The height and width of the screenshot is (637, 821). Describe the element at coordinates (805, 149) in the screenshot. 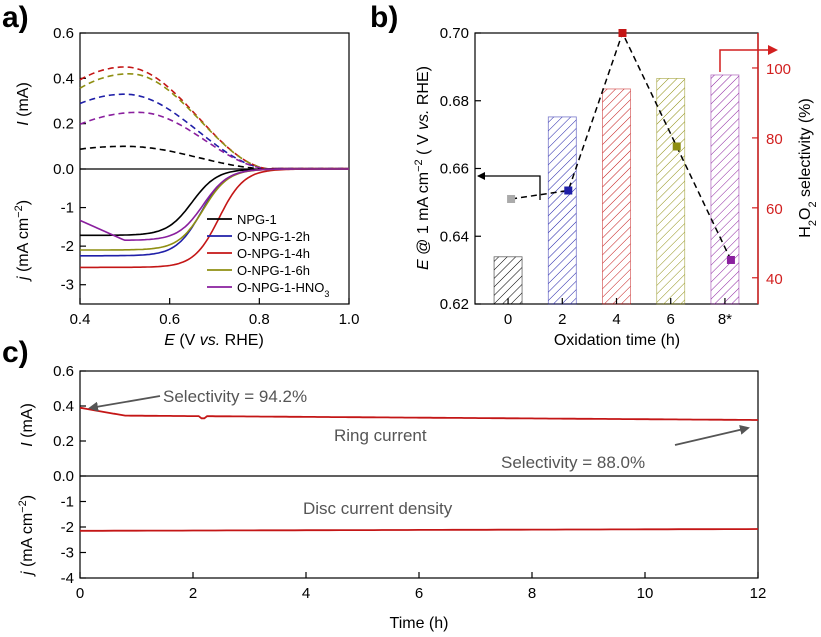

I see `y-axis-post: selectivity (%)` at that location.